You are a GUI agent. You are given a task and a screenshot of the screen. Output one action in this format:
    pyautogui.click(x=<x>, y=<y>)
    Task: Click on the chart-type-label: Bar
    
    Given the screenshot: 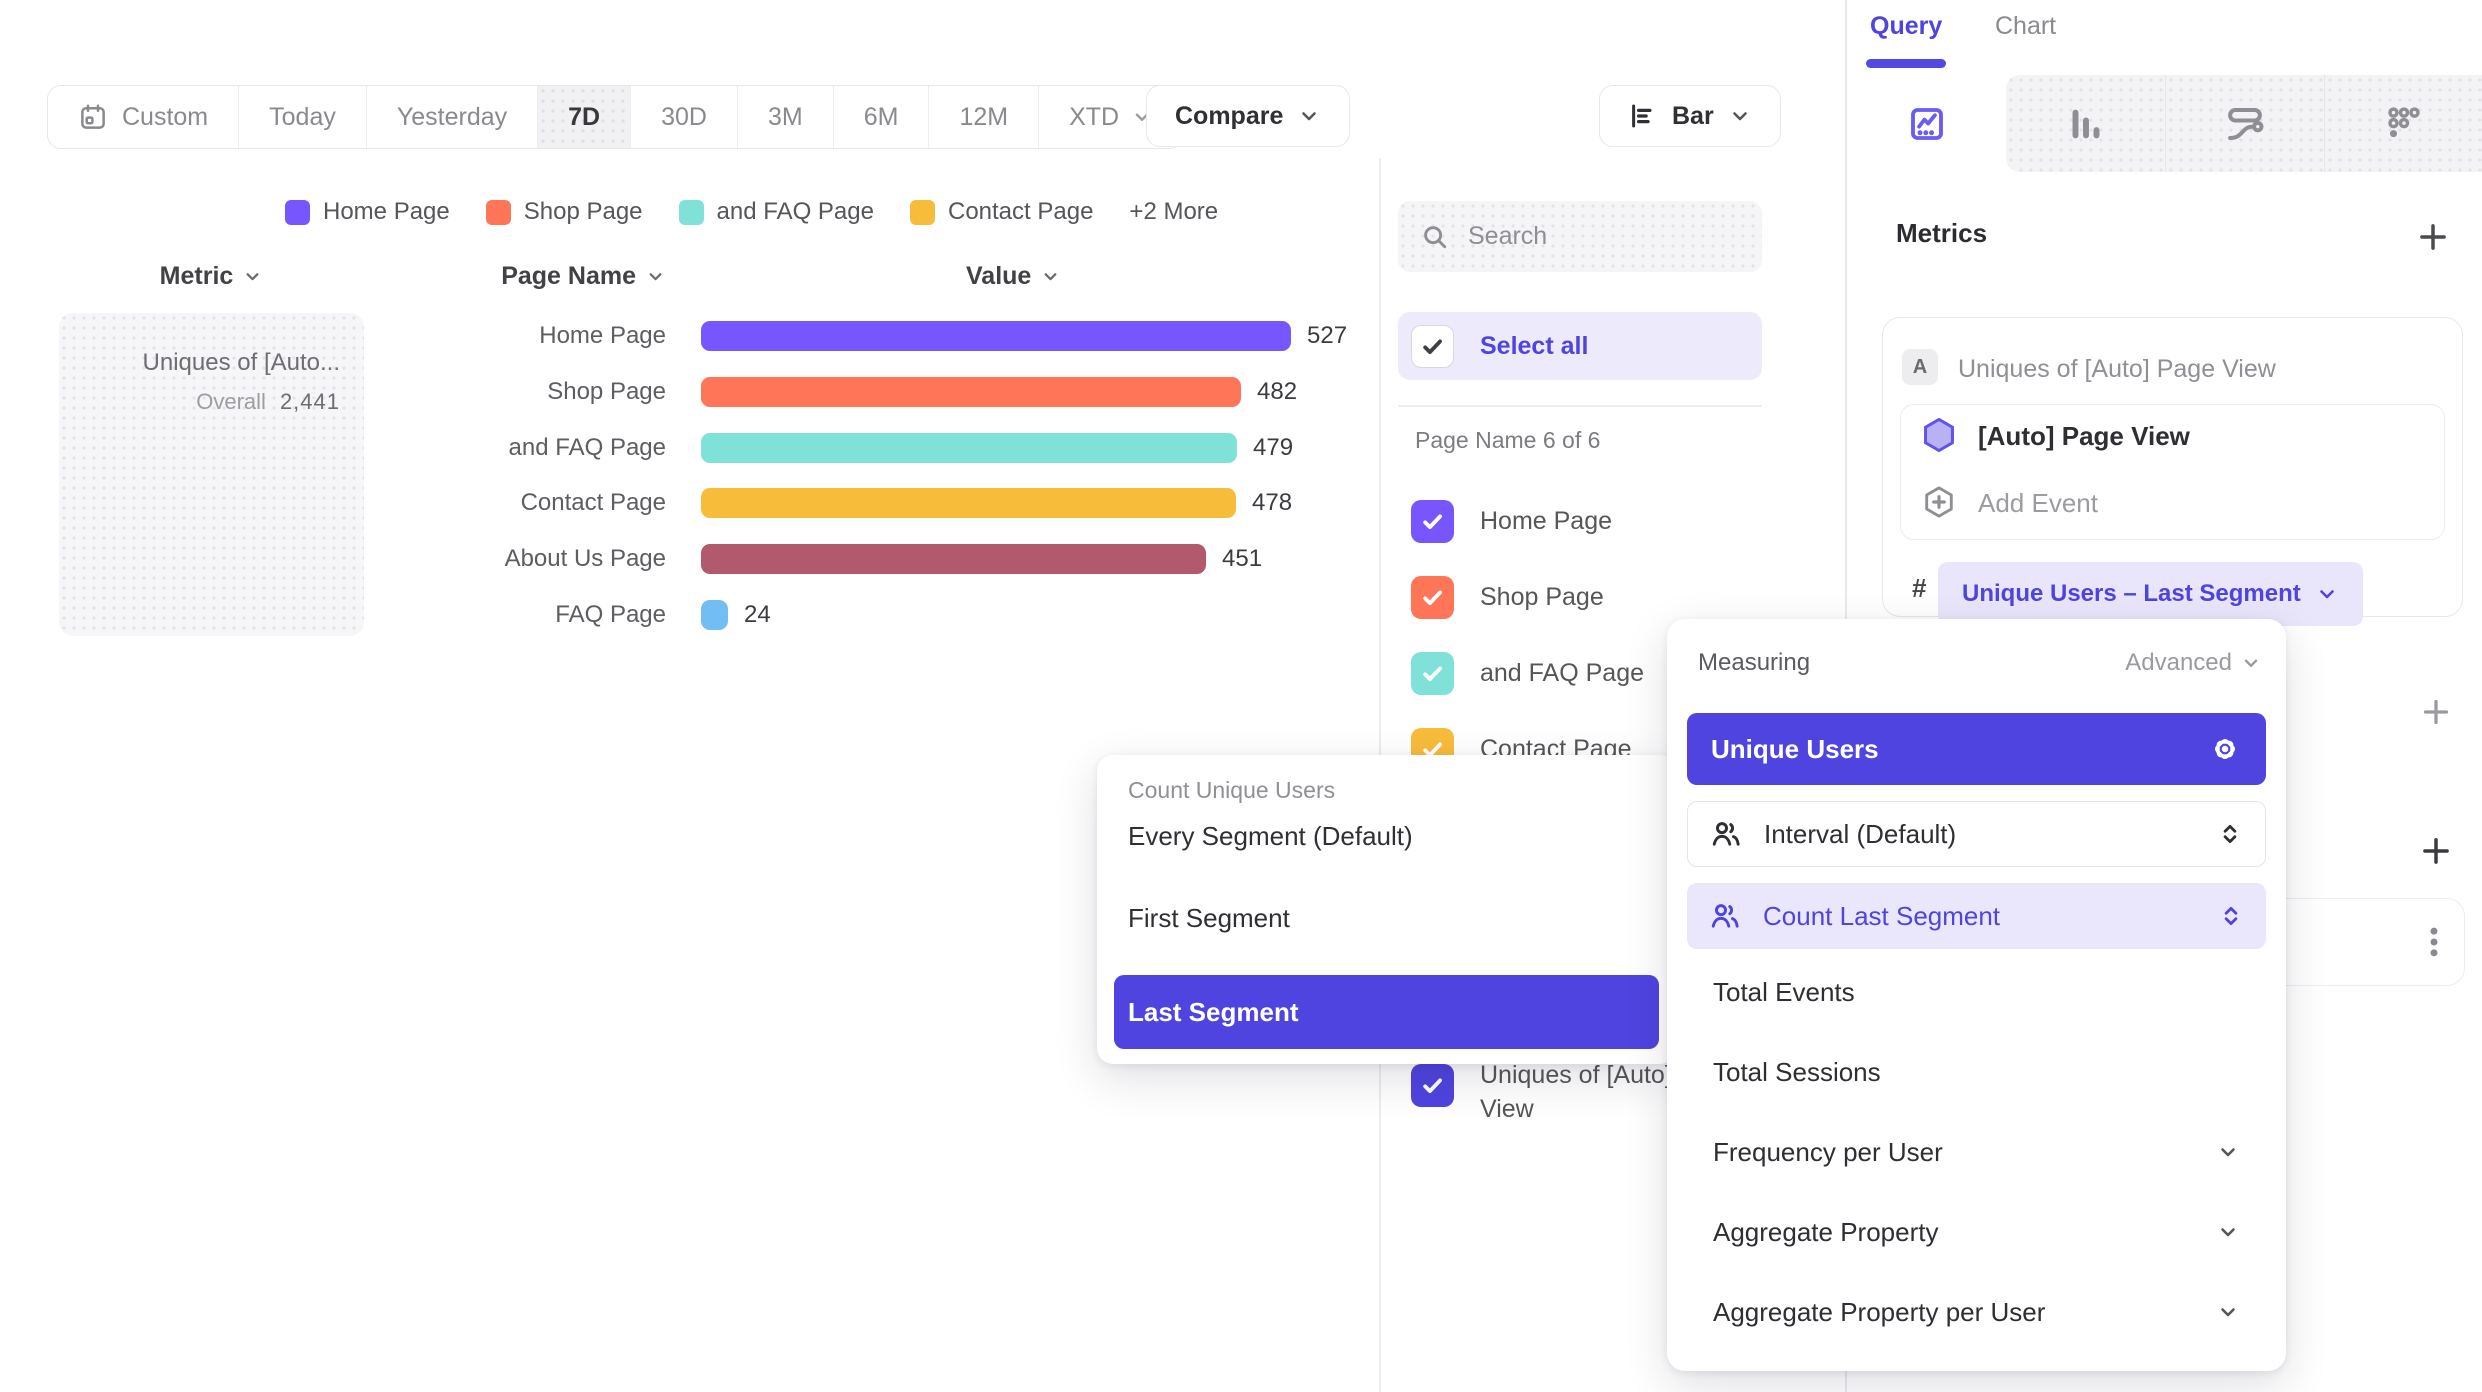 What is the action you would take?
    pyautogui.click(x=1693, y=115)
    